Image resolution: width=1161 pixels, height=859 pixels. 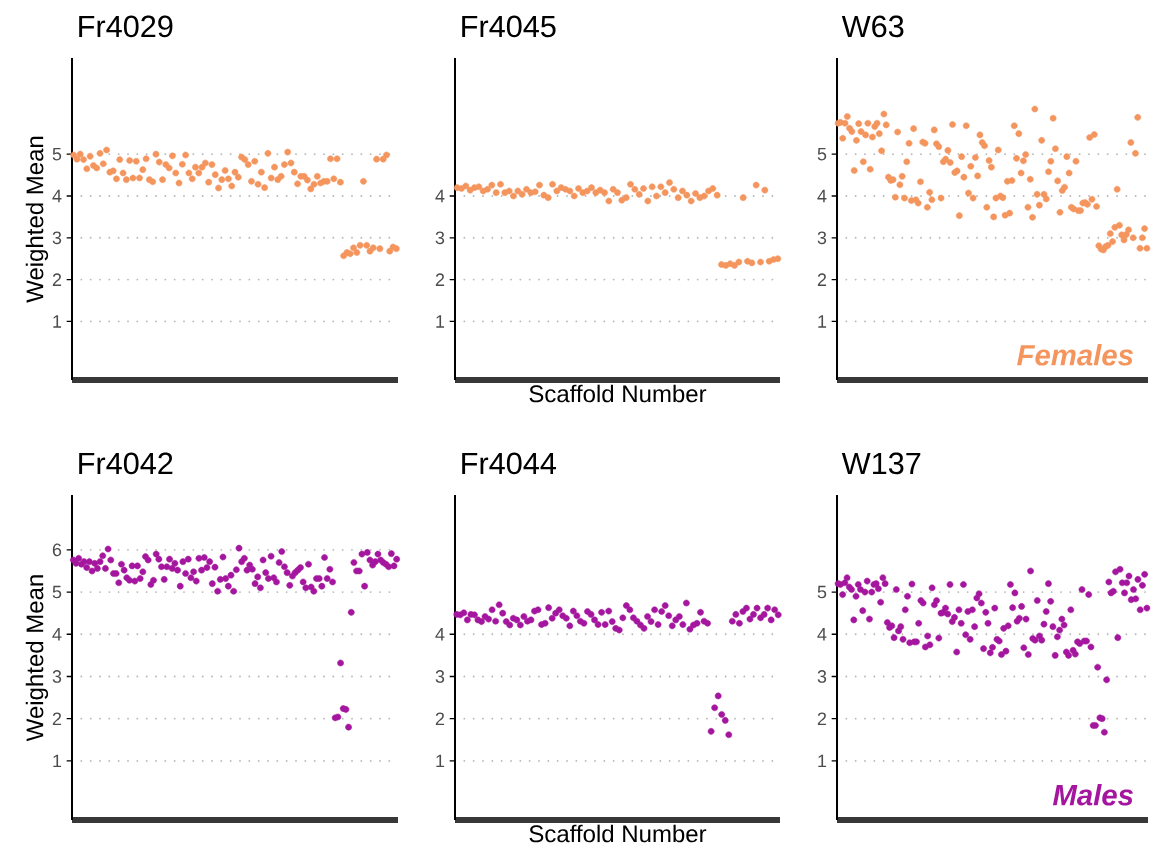 What do you see at coordinates (881, 463) in the screenshot?
I see `chart-title: W137` at bounding box center [881, 463].